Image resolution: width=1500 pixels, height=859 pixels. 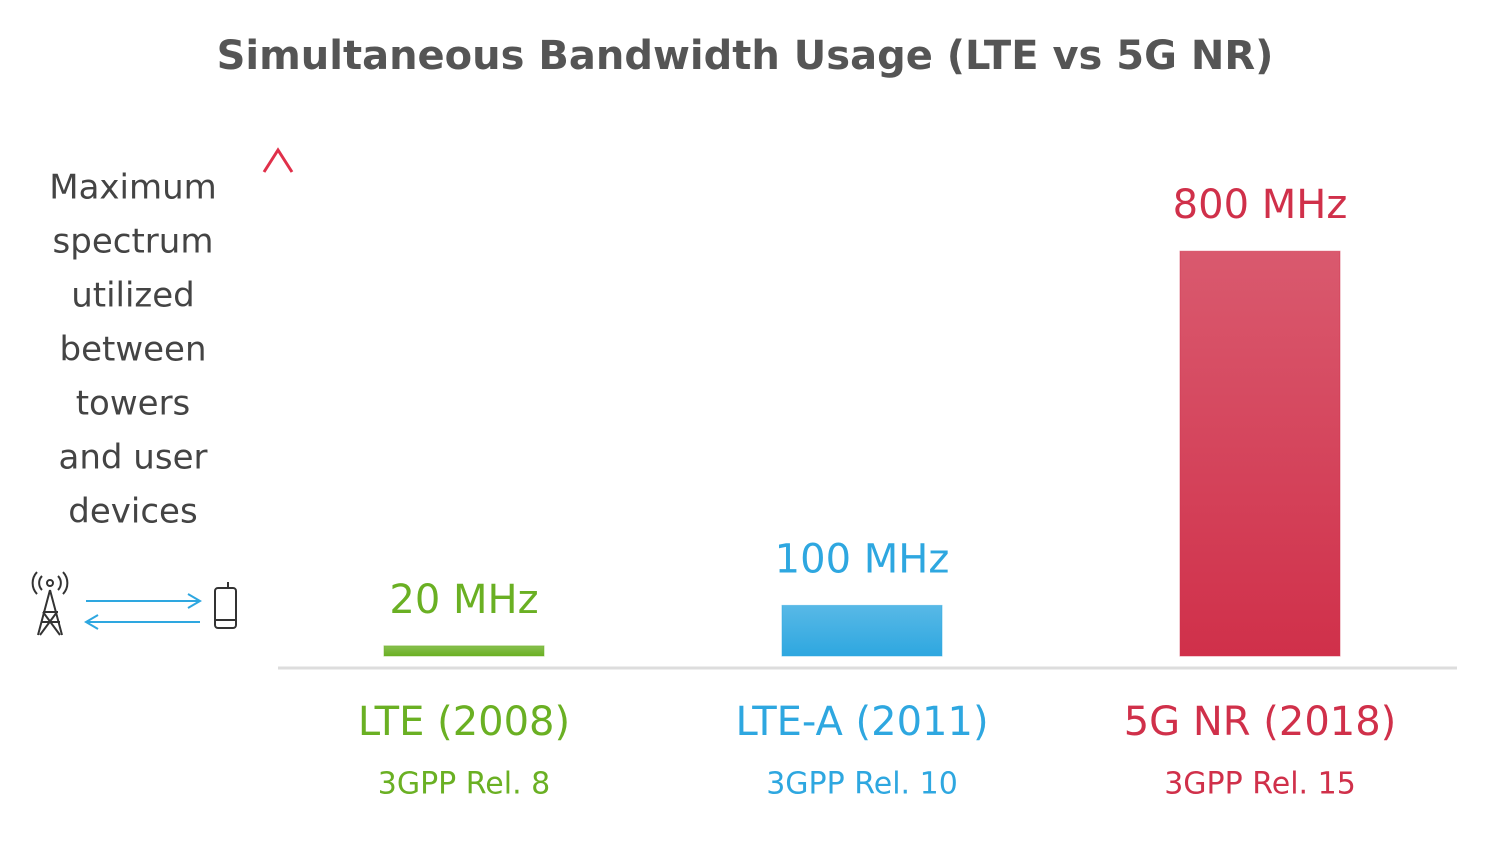 What do you see at coordinates (278, 160) in the screenshot?
I see `y-axis-arrow` at bounding box center [278, 160].